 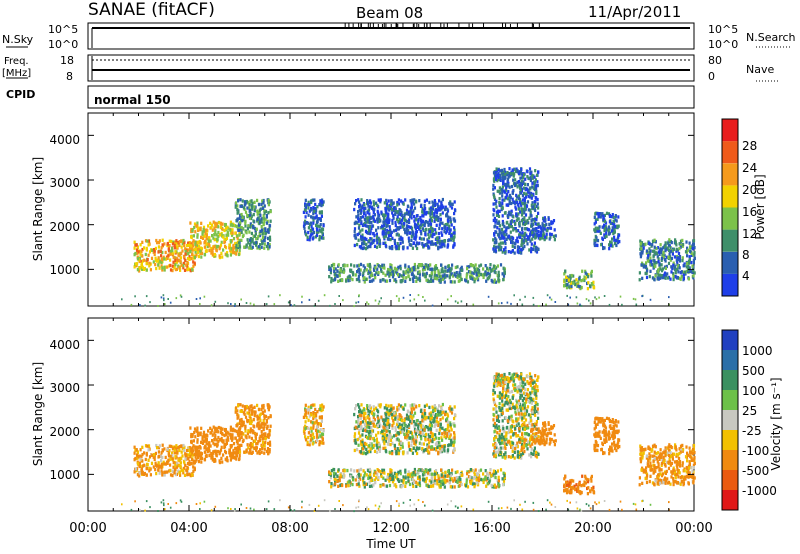 What do you see at coordinates (730, 240) in the screenshot?
I see `power-cbar-segment` at bounding box center [730, 240].